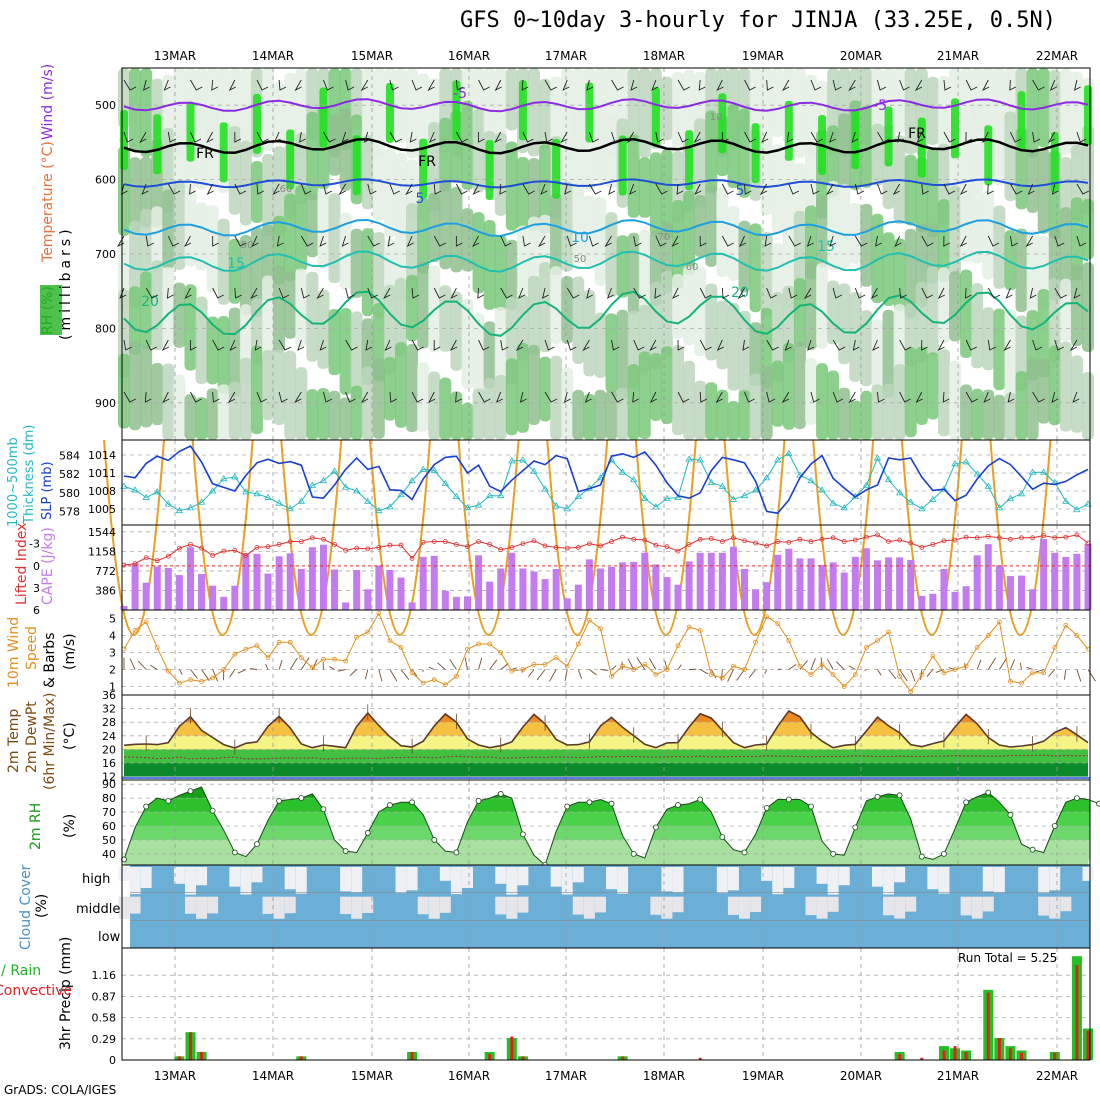 This screenshot has height=1100, width=1100. I want to click on contour-p15, so click(606, 261).